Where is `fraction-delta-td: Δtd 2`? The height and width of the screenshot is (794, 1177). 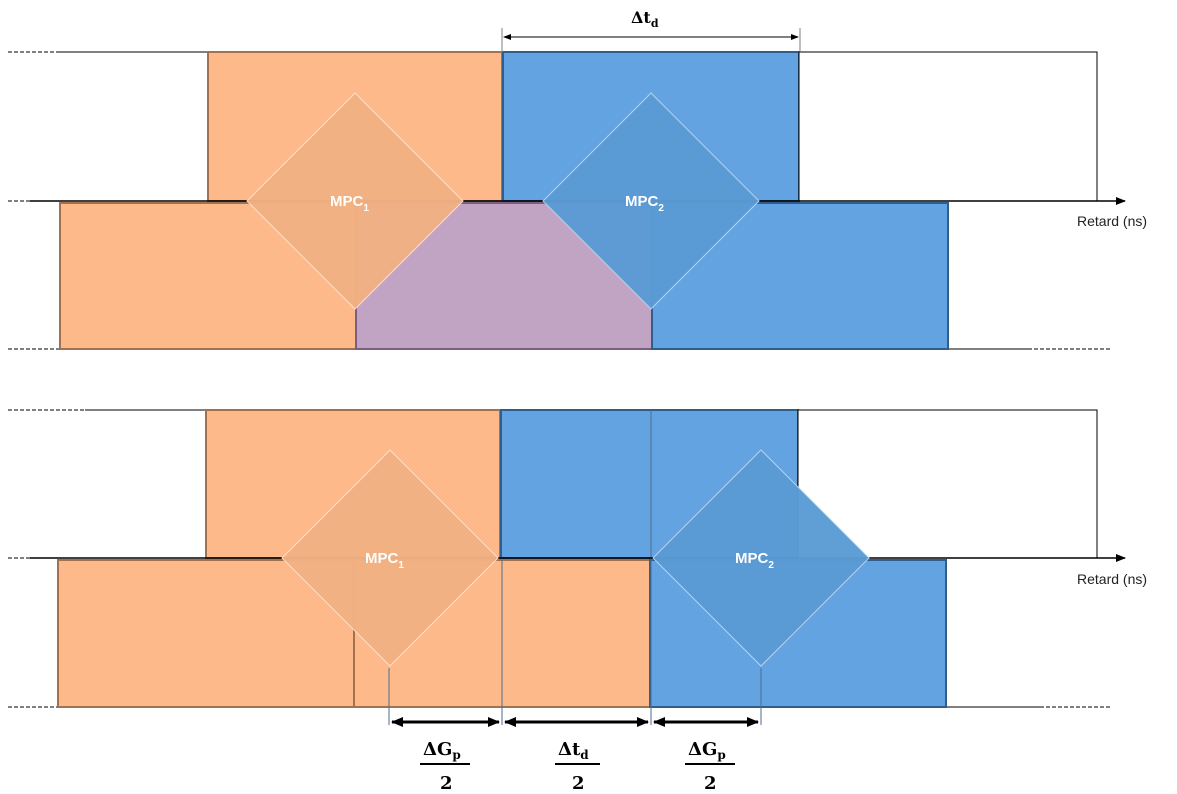
fraction-delta-td: Δtd 2 is located at coordinates (577, 766).